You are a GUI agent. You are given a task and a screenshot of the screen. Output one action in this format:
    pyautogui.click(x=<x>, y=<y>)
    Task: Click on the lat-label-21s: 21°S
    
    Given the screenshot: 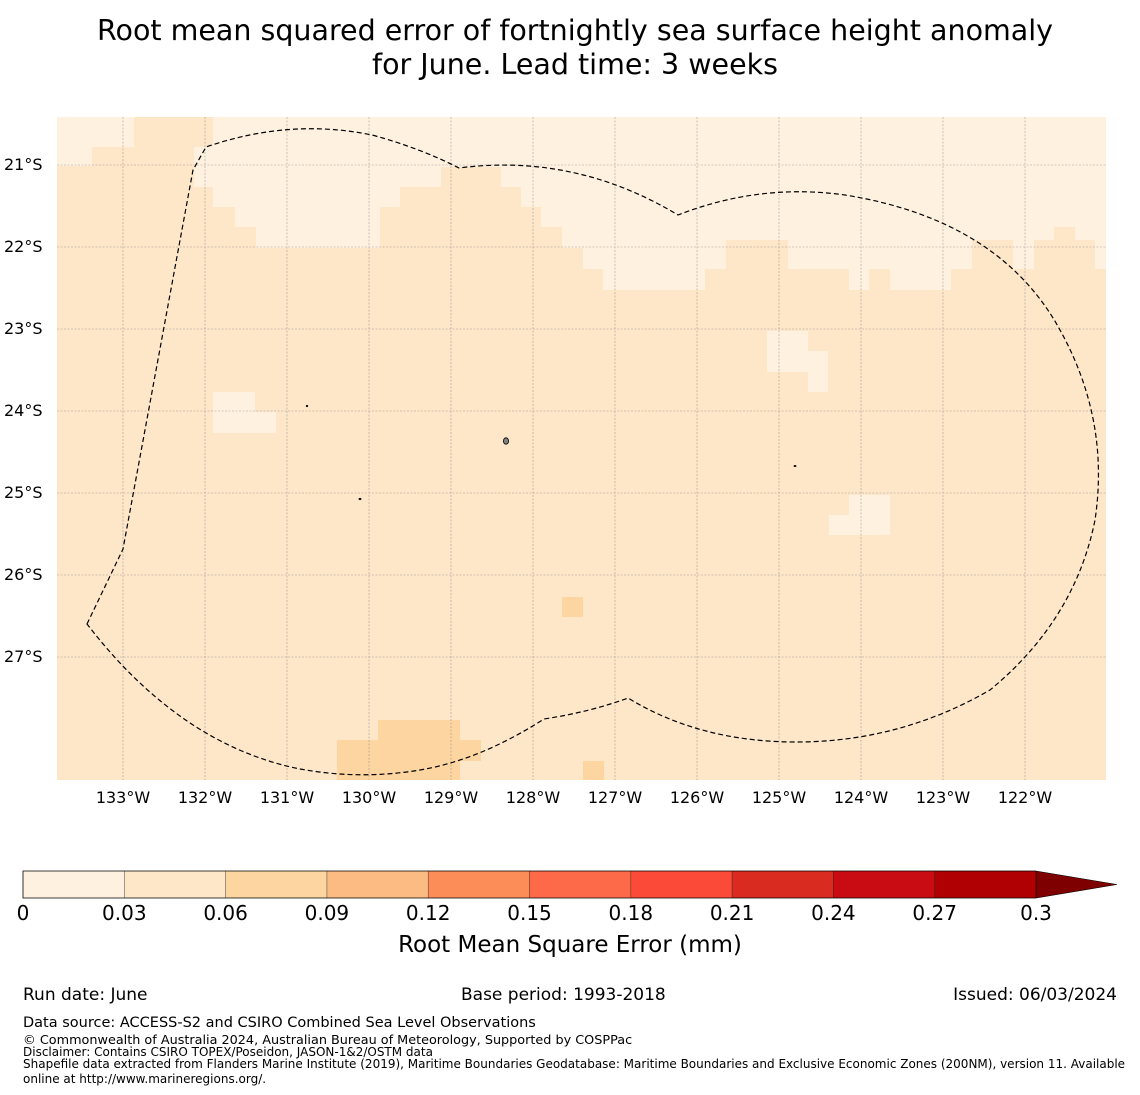 What is the action you would take?
    pyautogui.click(x=23, y=164)
    